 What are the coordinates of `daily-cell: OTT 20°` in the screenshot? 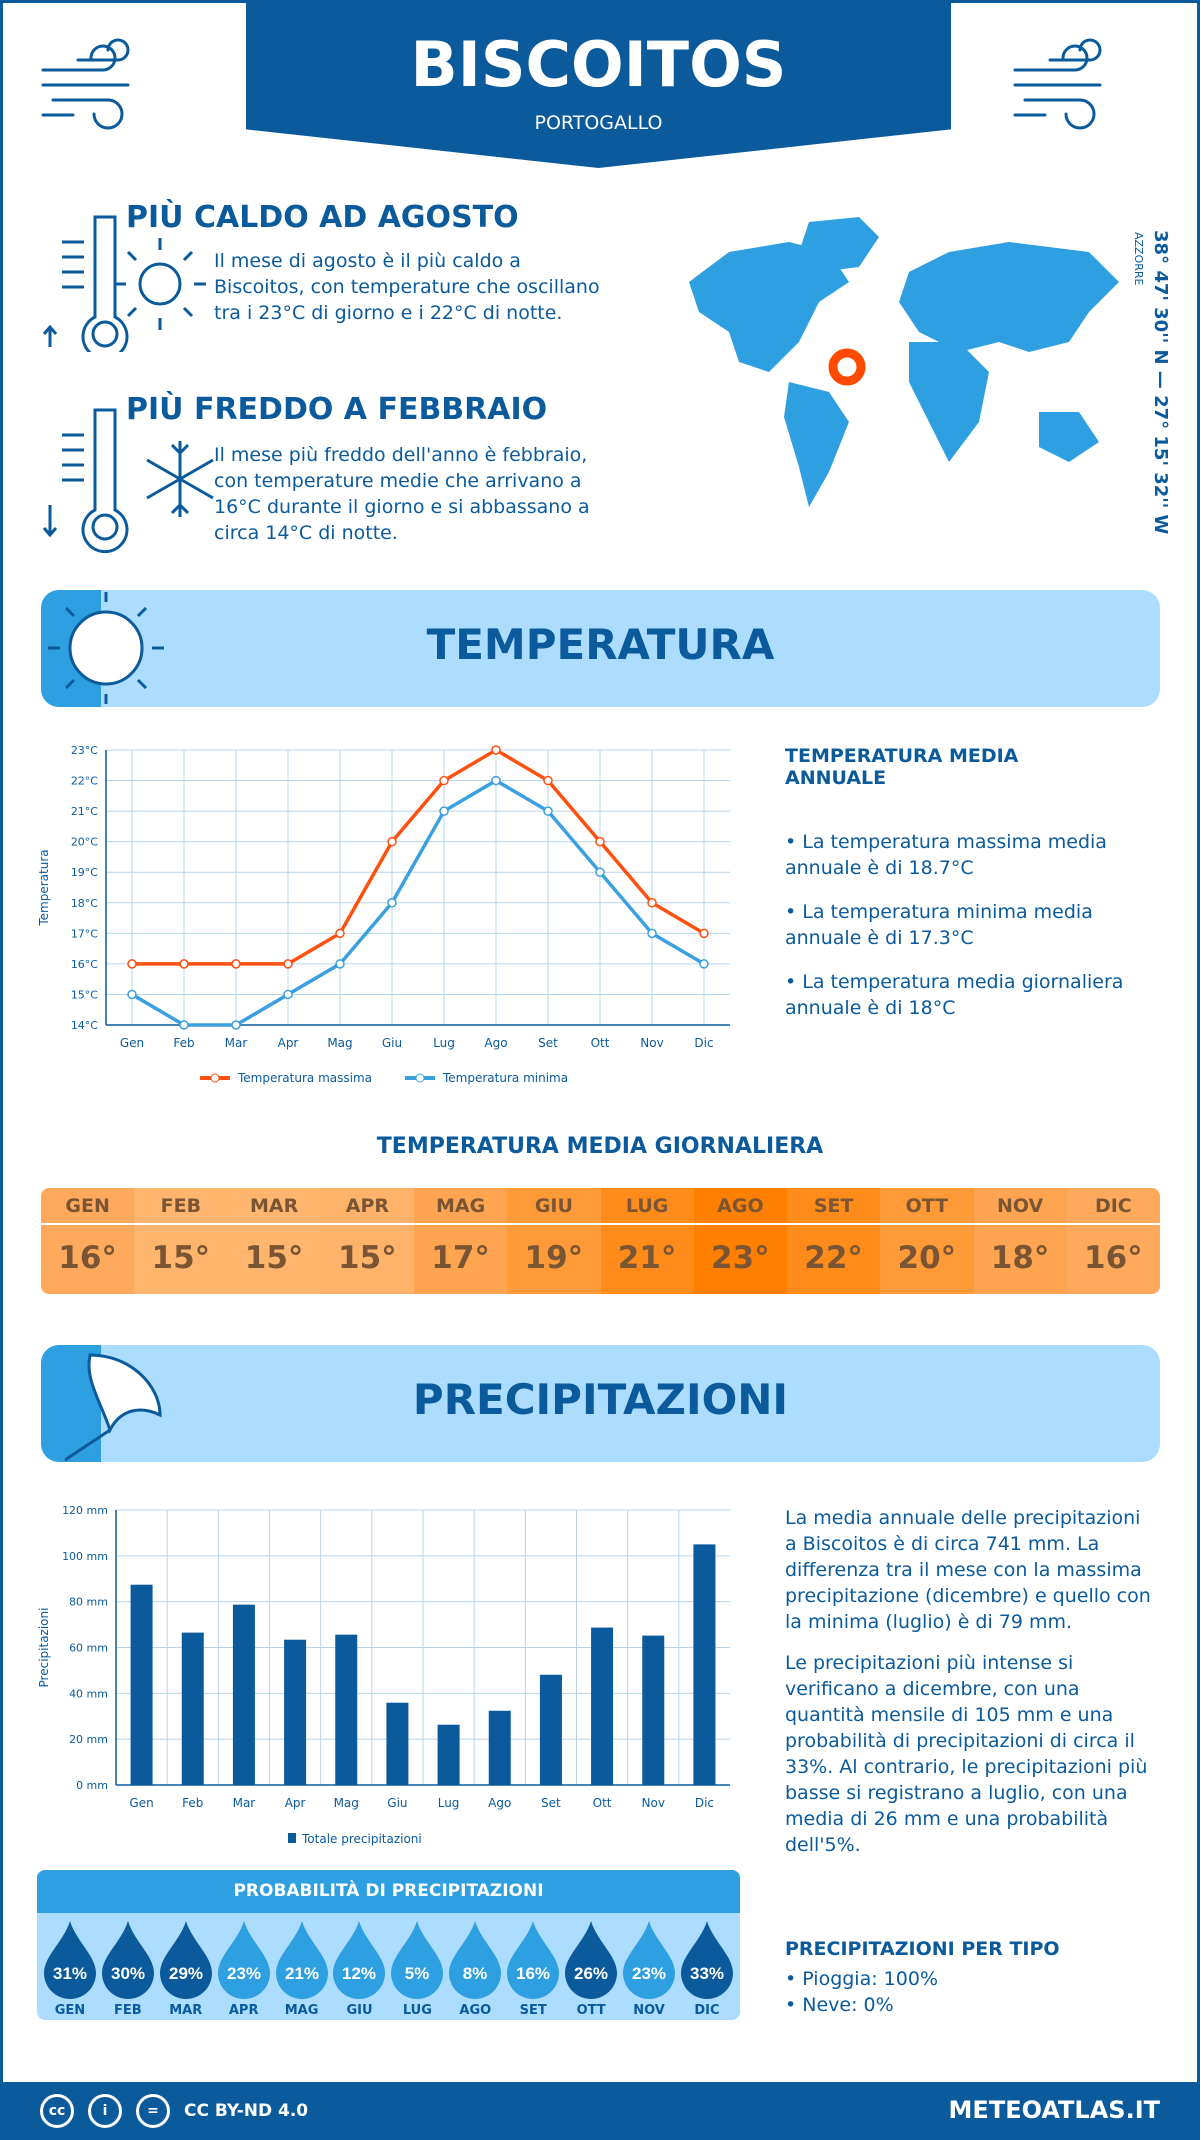 It's located at (927, 1241).